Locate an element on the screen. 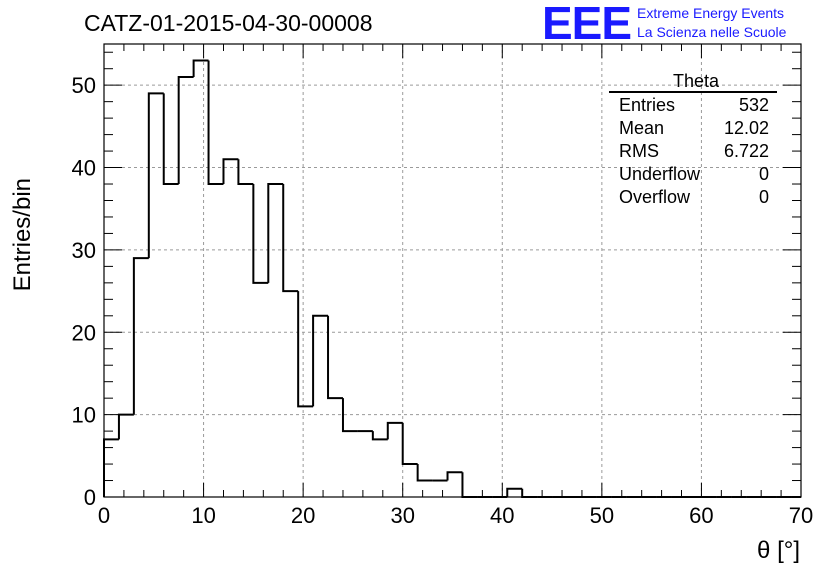  y-tick-label: 20 is located at coordinates (84, 332).